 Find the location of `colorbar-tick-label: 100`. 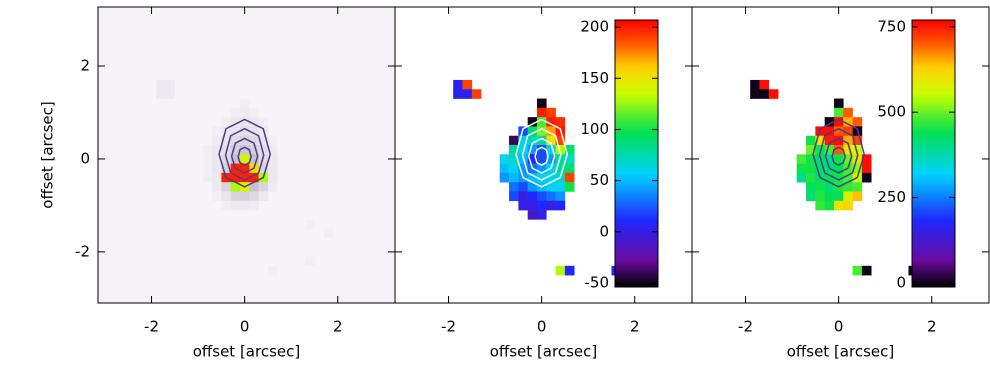

colorbar-tick-label: 100 is located at coordinates (594, 129).